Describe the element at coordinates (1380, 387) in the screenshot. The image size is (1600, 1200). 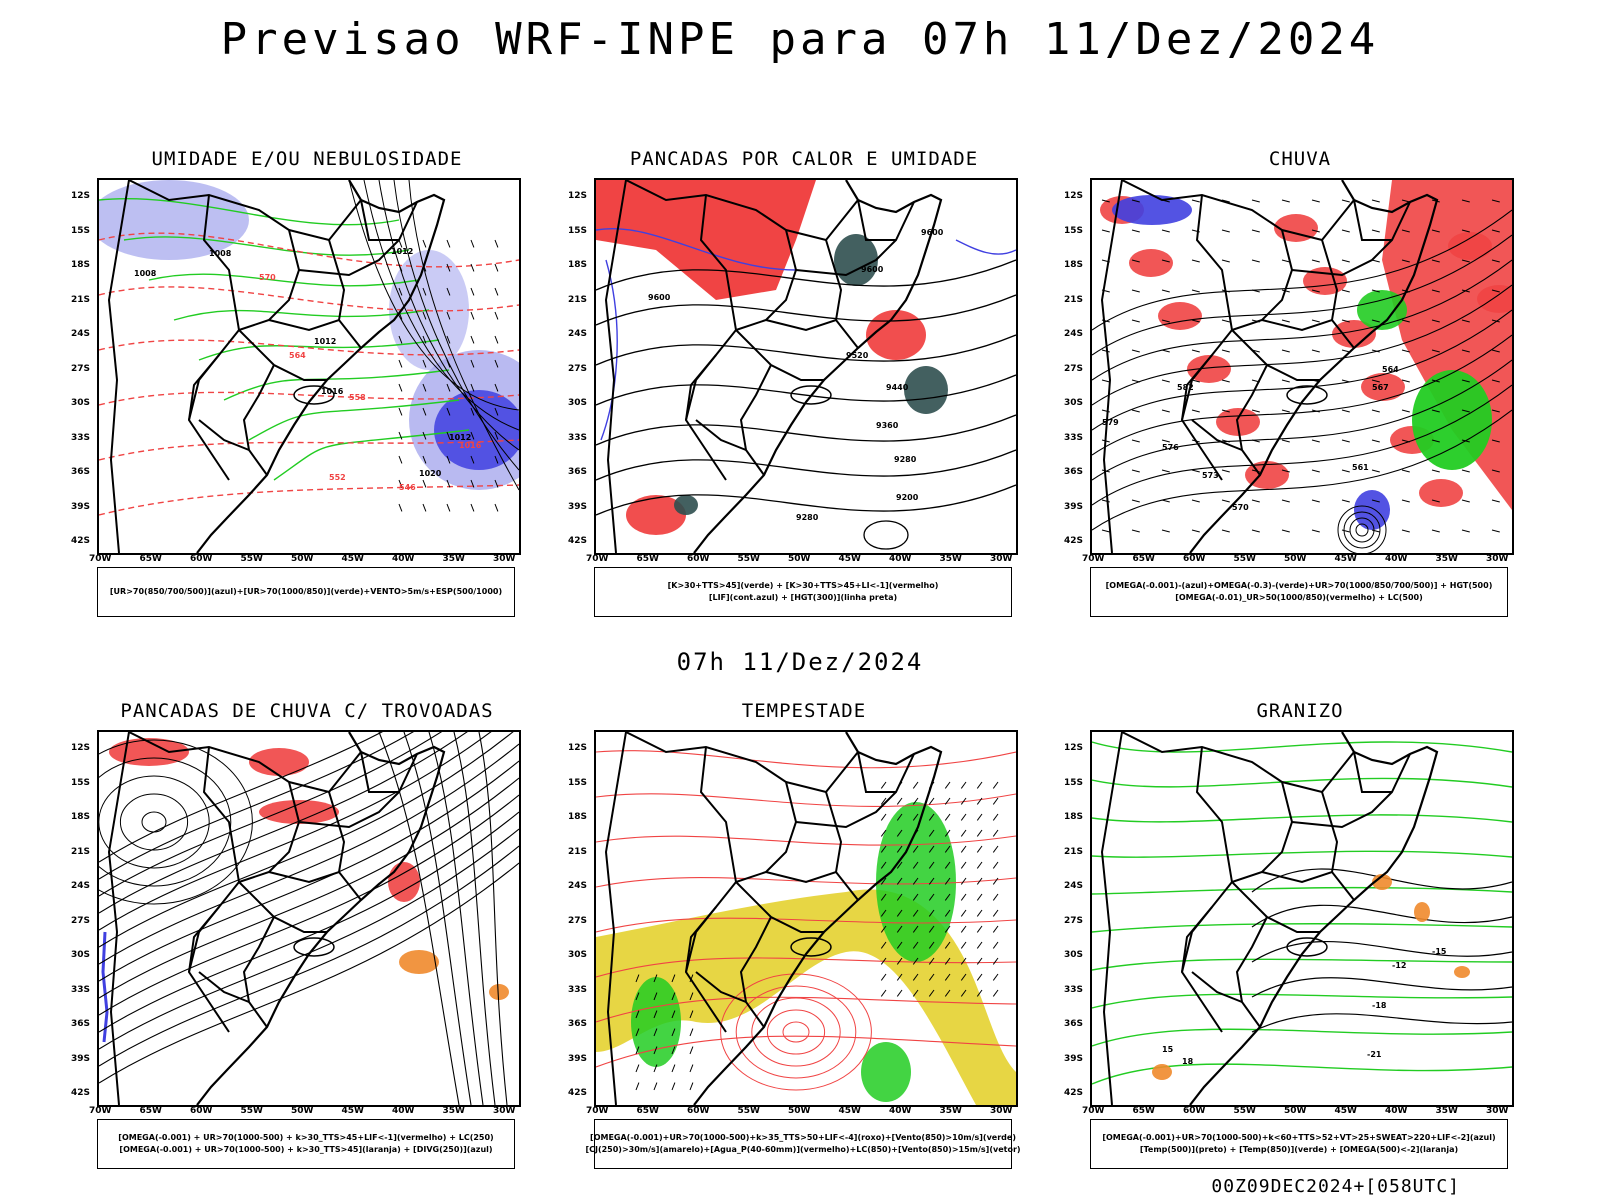
I see `contour-label: 567` at that location.